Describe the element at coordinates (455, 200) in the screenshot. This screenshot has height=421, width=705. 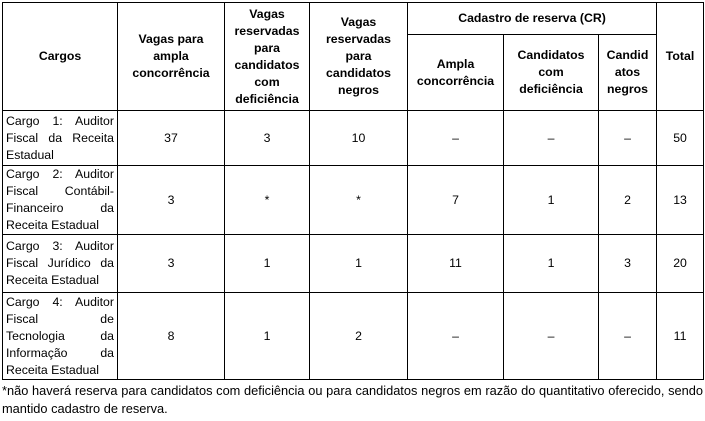
I see `cell-cr-ampla: 7` at that location.